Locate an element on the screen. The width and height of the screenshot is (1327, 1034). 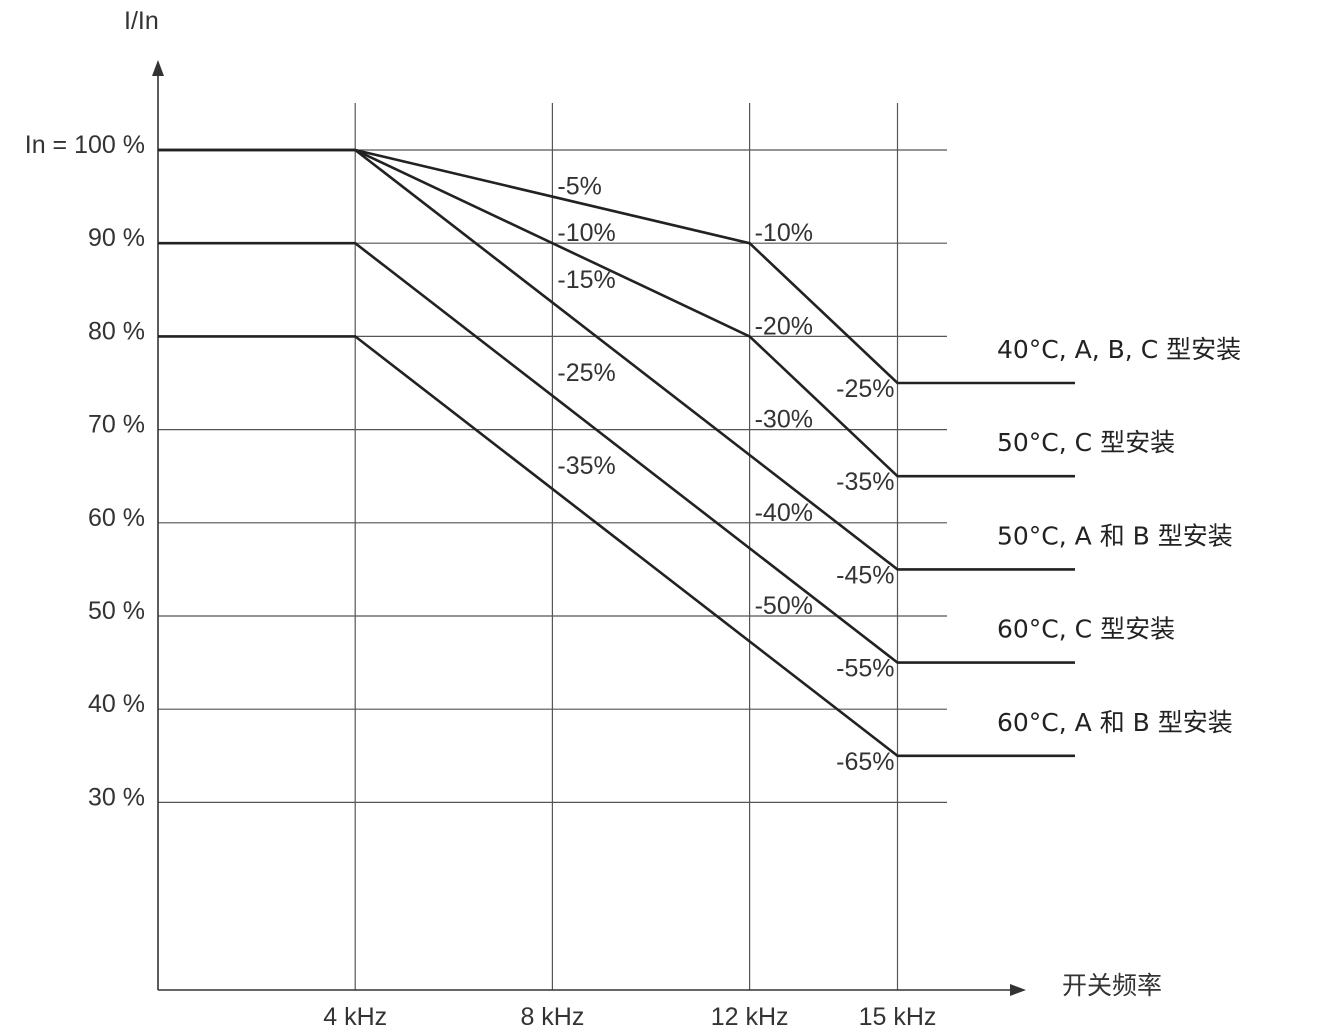
x-tick-label: 8 kHz is located at coordinates (552, 1017).